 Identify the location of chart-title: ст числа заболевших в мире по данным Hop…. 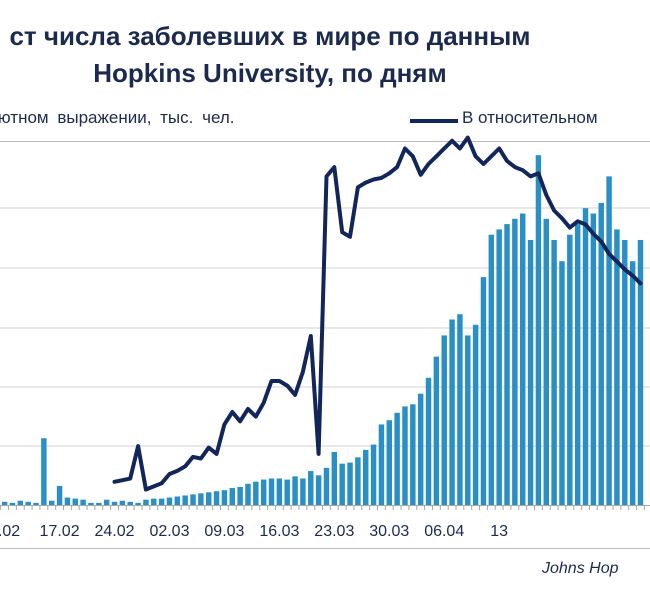
(325, 55).